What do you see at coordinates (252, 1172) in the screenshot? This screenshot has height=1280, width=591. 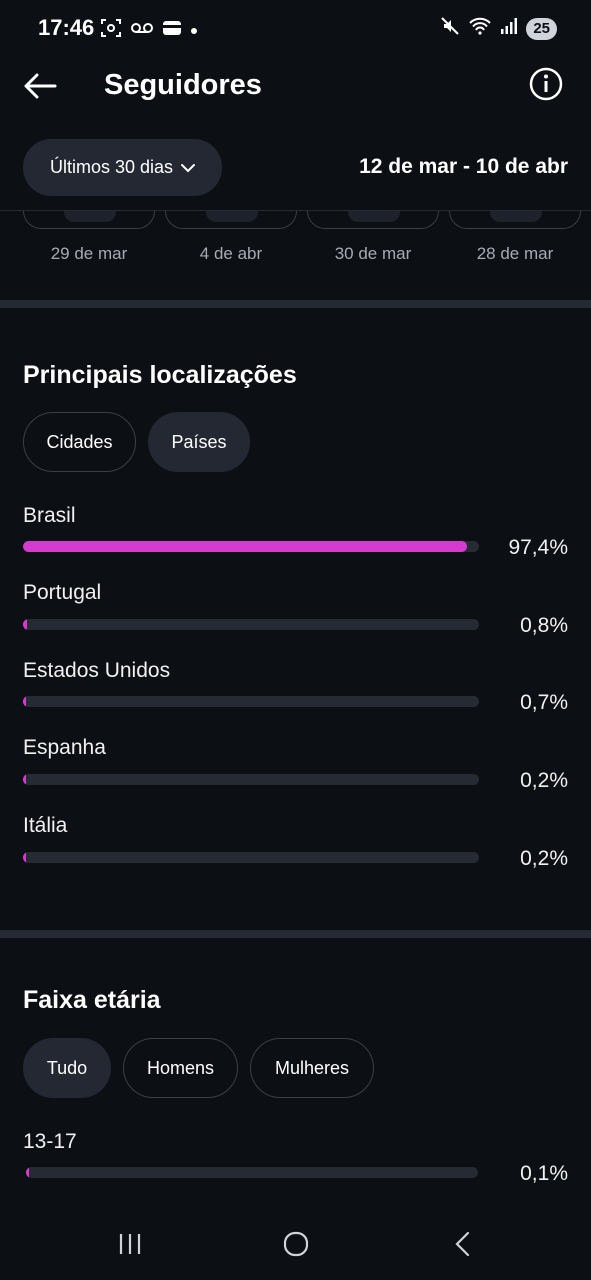 I see `age-bar` at bounding box center [252, 1172].